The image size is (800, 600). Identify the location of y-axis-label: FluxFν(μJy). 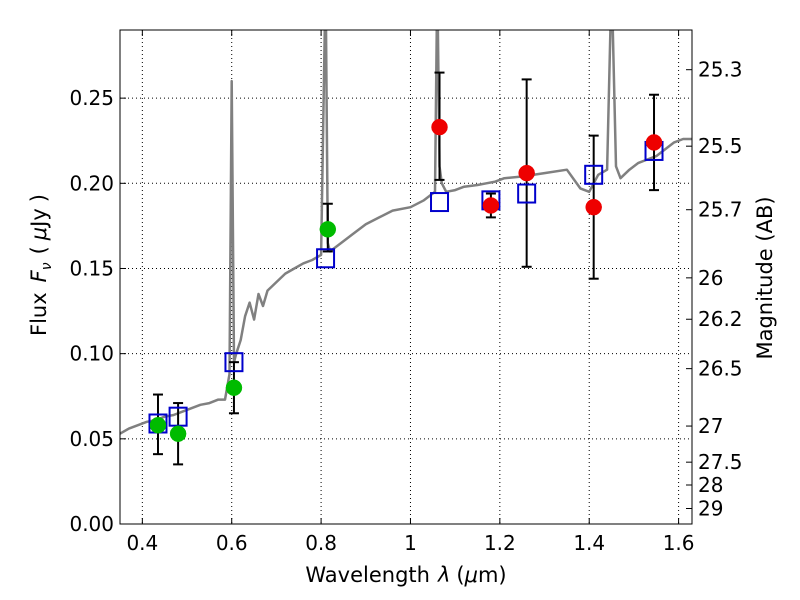
(41, 265).